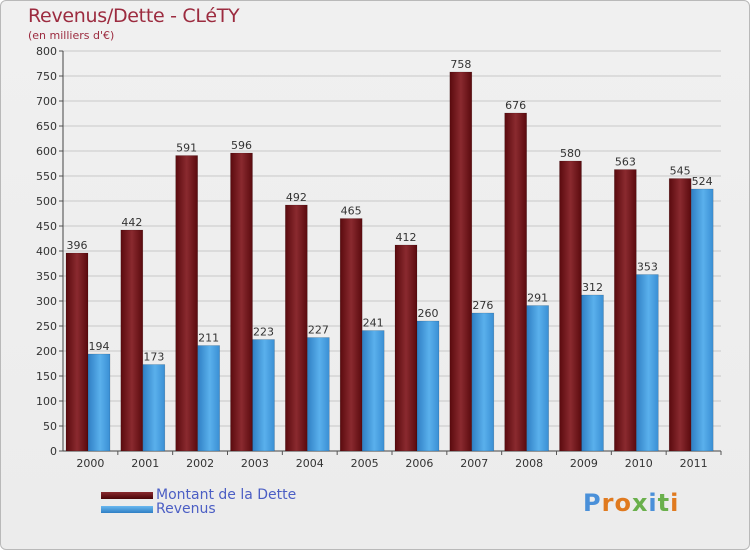 This screenshot has height=550, width=750. I want to click on data-label-debt: 591, so click(186, 148).